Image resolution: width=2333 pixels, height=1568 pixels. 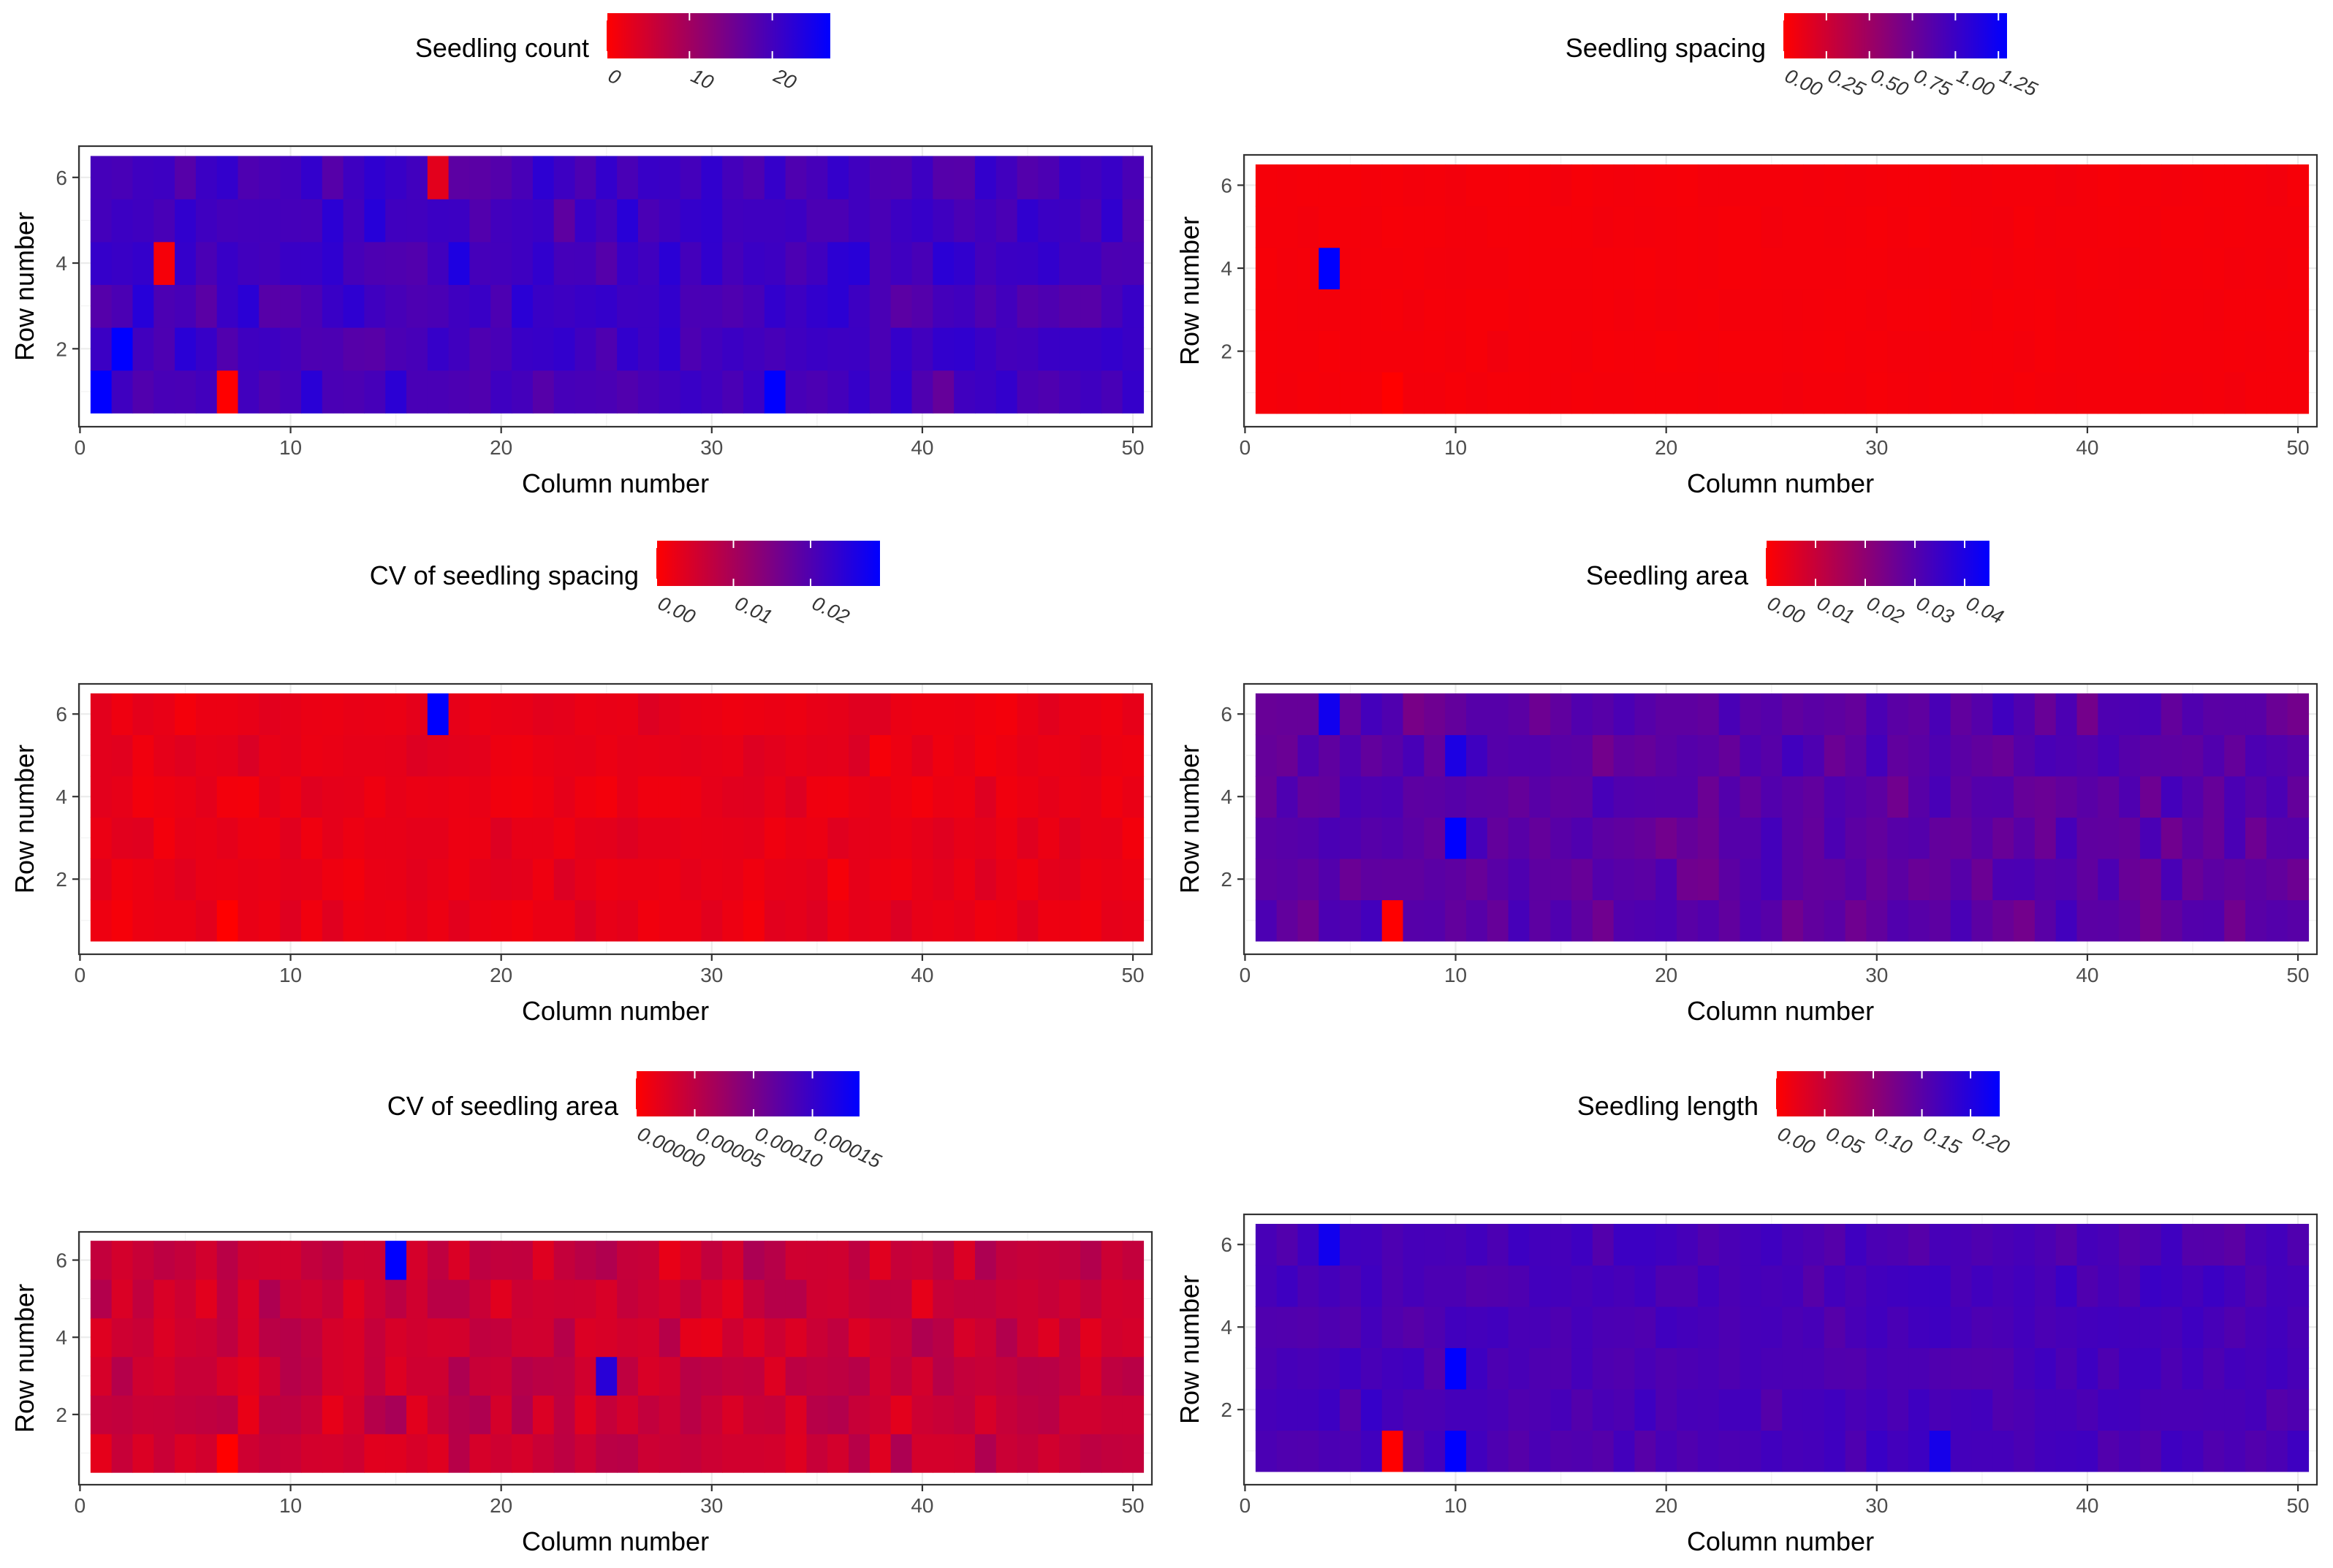 I want to click on legend-tick-label: 0.50, so click(x=1889, y=82).